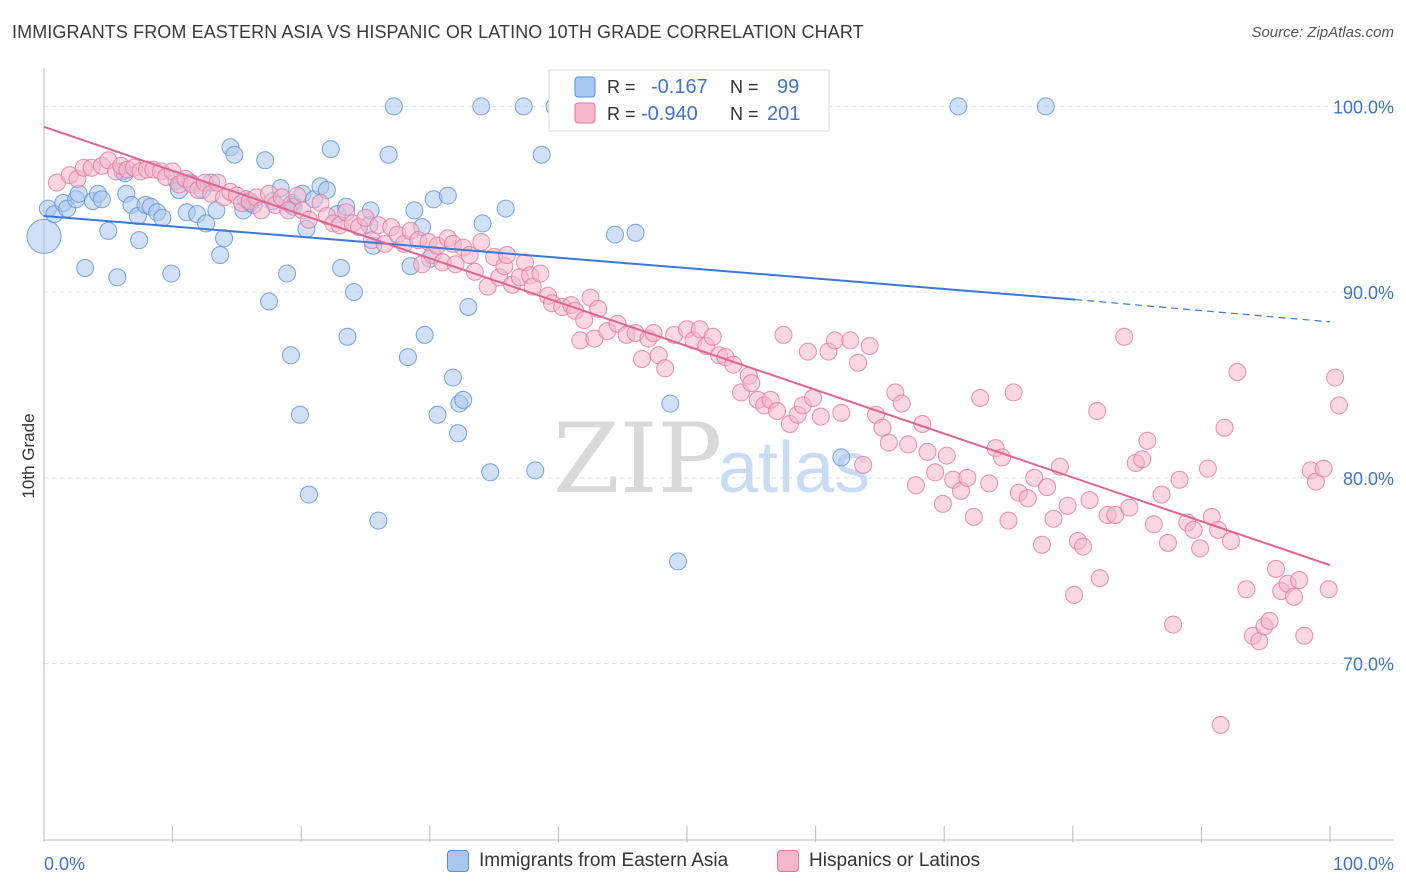 The image size is (1406, 892). I want to click on x-tick-label-max: 100.0%, so click(1363, 864).